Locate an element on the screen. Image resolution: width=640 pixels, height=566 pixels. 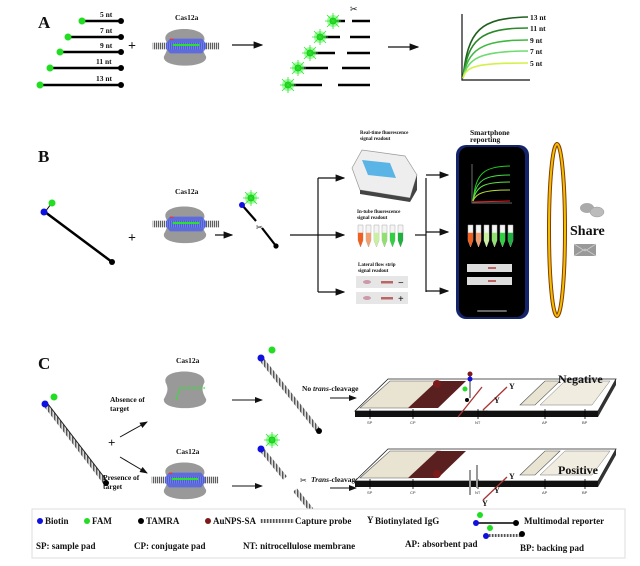
plot-axes is located at coordinates (495, 47).